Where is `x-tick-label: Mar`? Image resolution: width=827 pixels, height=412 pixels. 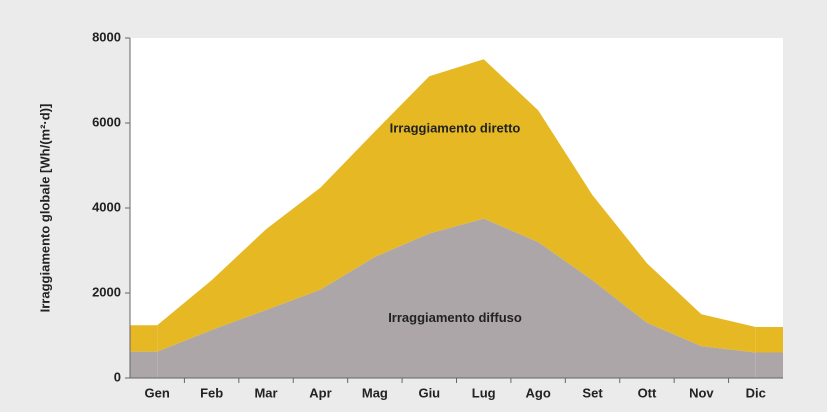 x-tick-label: Mar is located at coordinates (265, 392).